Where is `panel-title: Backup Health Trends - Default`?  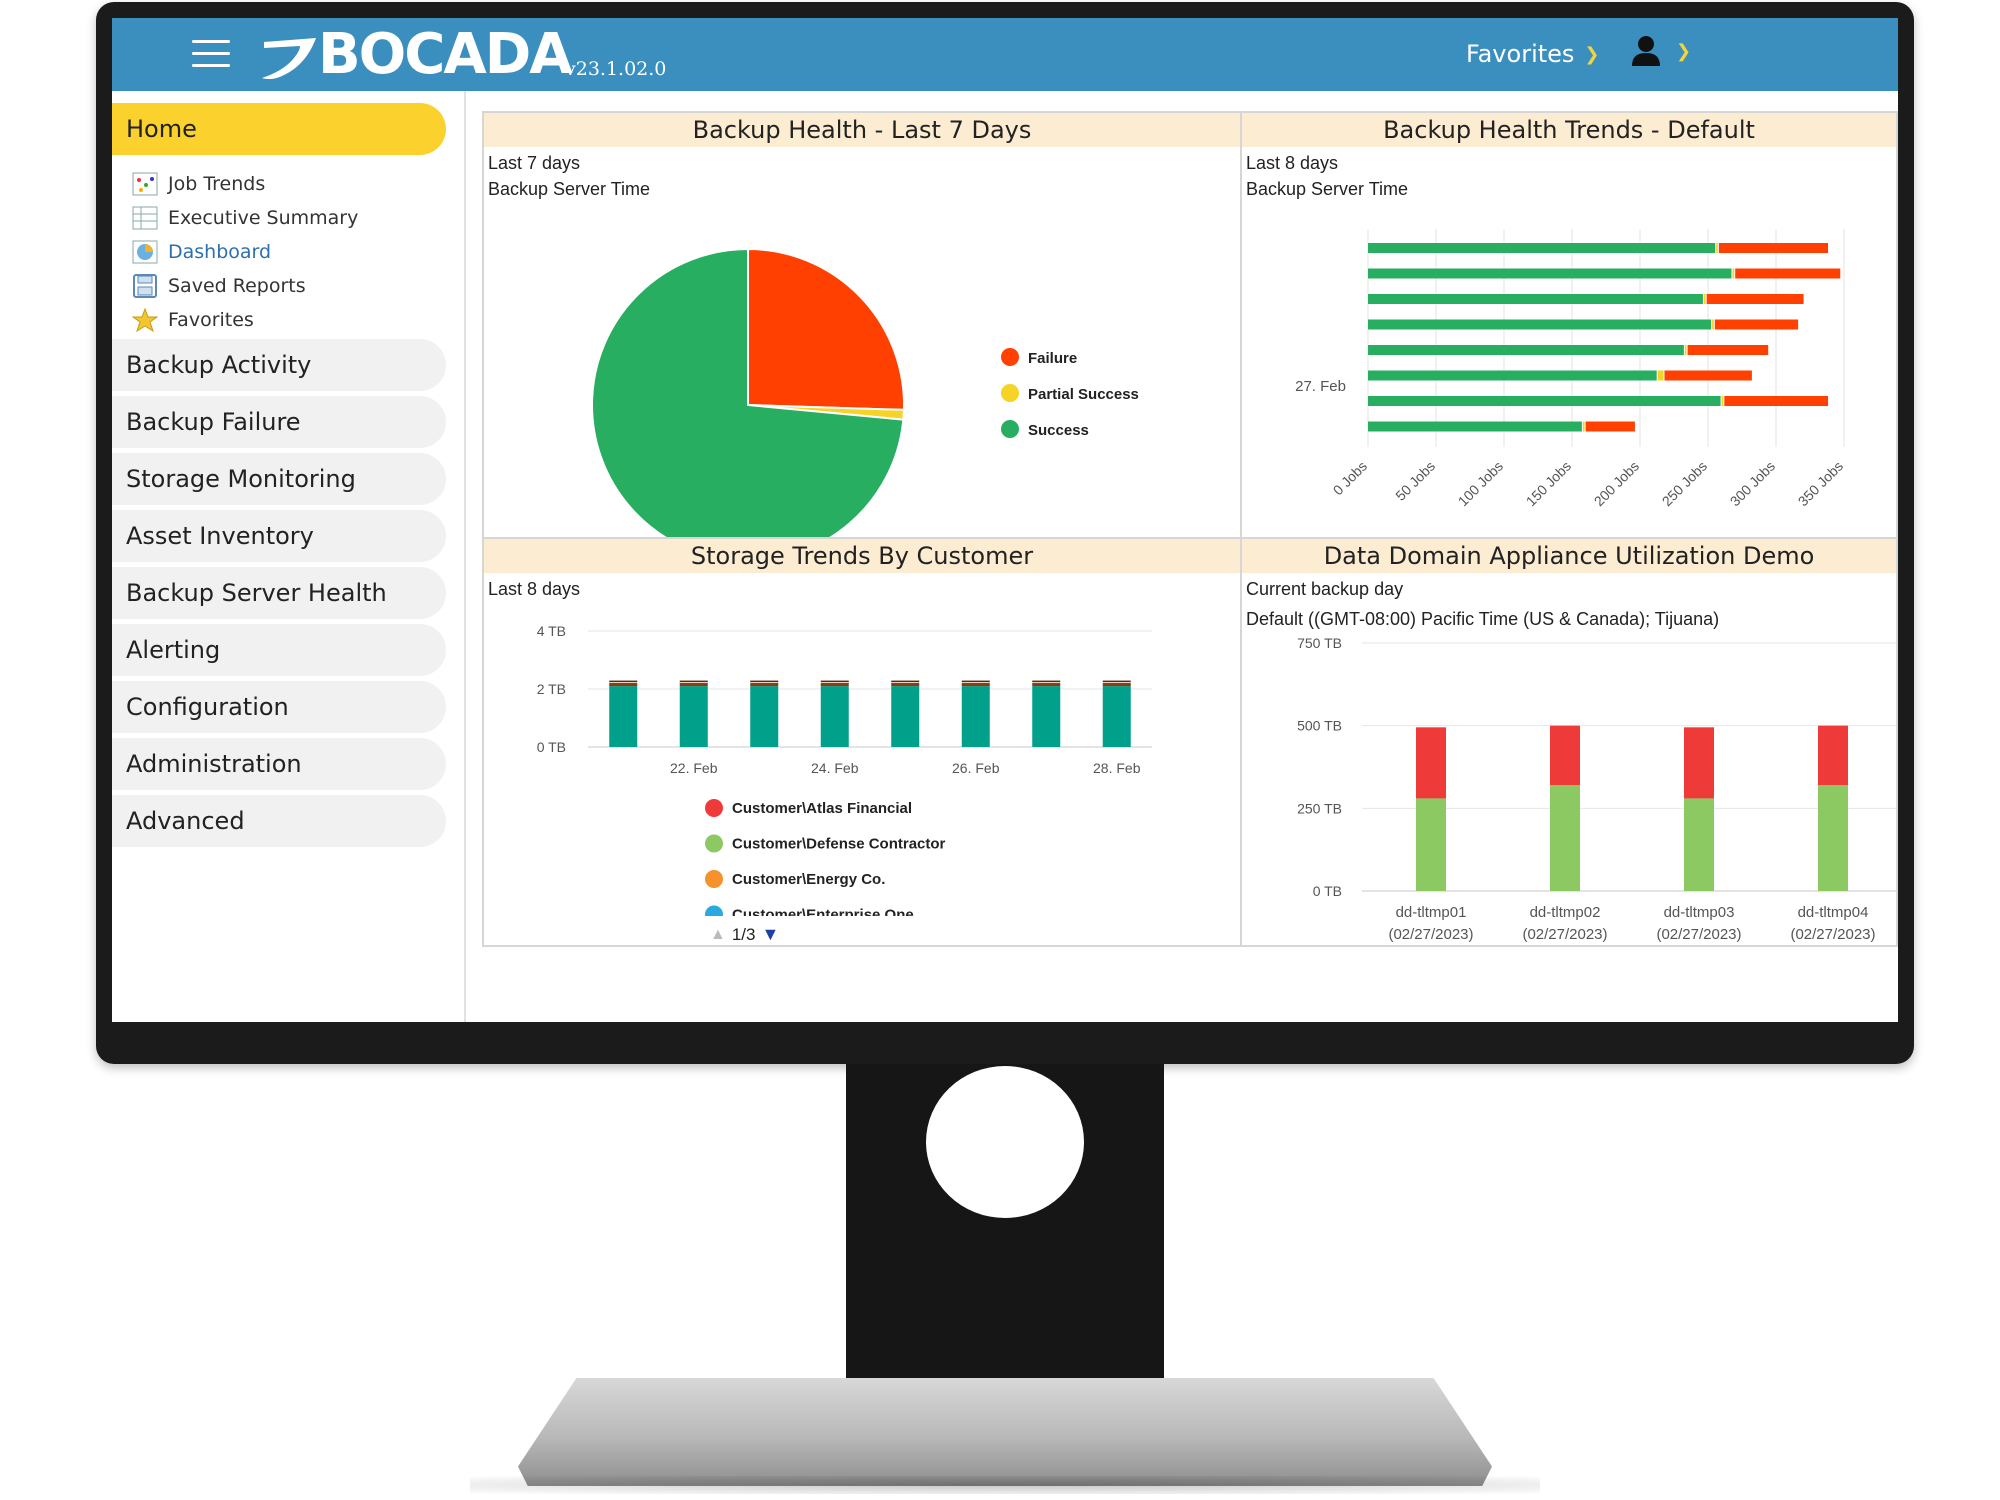
panel-title: Backup Health Trends - Default is located at coordinates (1569, 130).